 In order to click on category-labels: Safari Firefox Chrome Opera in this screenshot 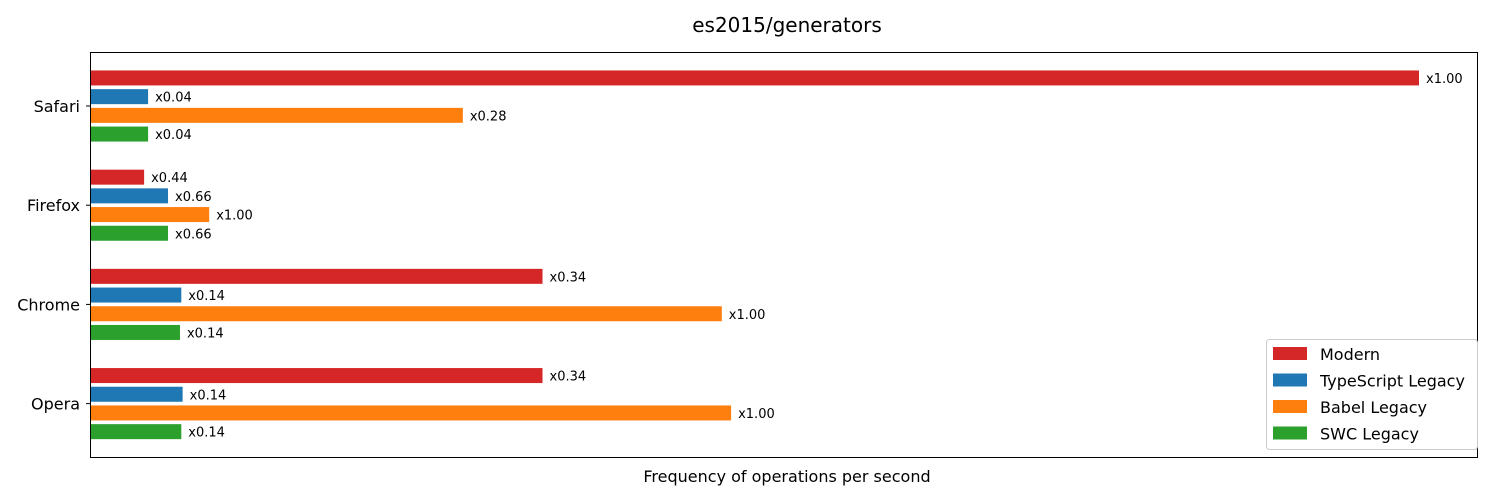, I will do `click(54, 255)`.